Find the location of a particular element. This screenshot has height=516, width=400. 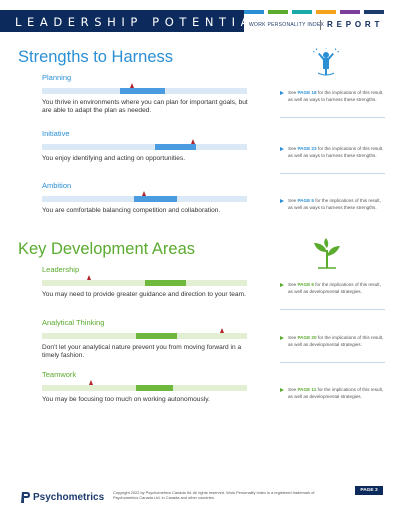

item-label: Planning is located at coordinates (57, 77).